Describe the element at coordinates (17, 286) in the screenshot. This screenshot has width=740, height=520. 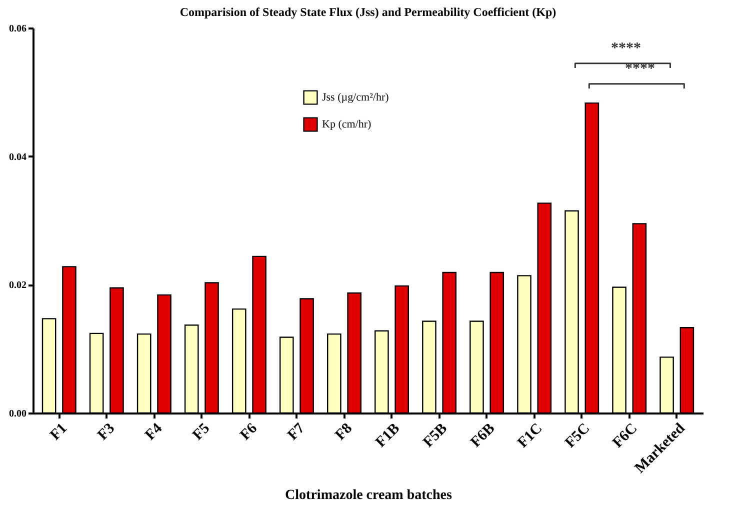
I see `y-tick-label: 0.02` at that location.